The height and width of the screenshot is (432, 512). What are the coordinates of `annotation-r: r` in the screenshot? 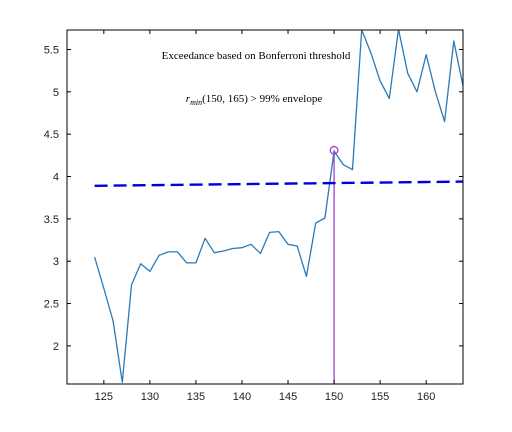 It's located at (188, 99).